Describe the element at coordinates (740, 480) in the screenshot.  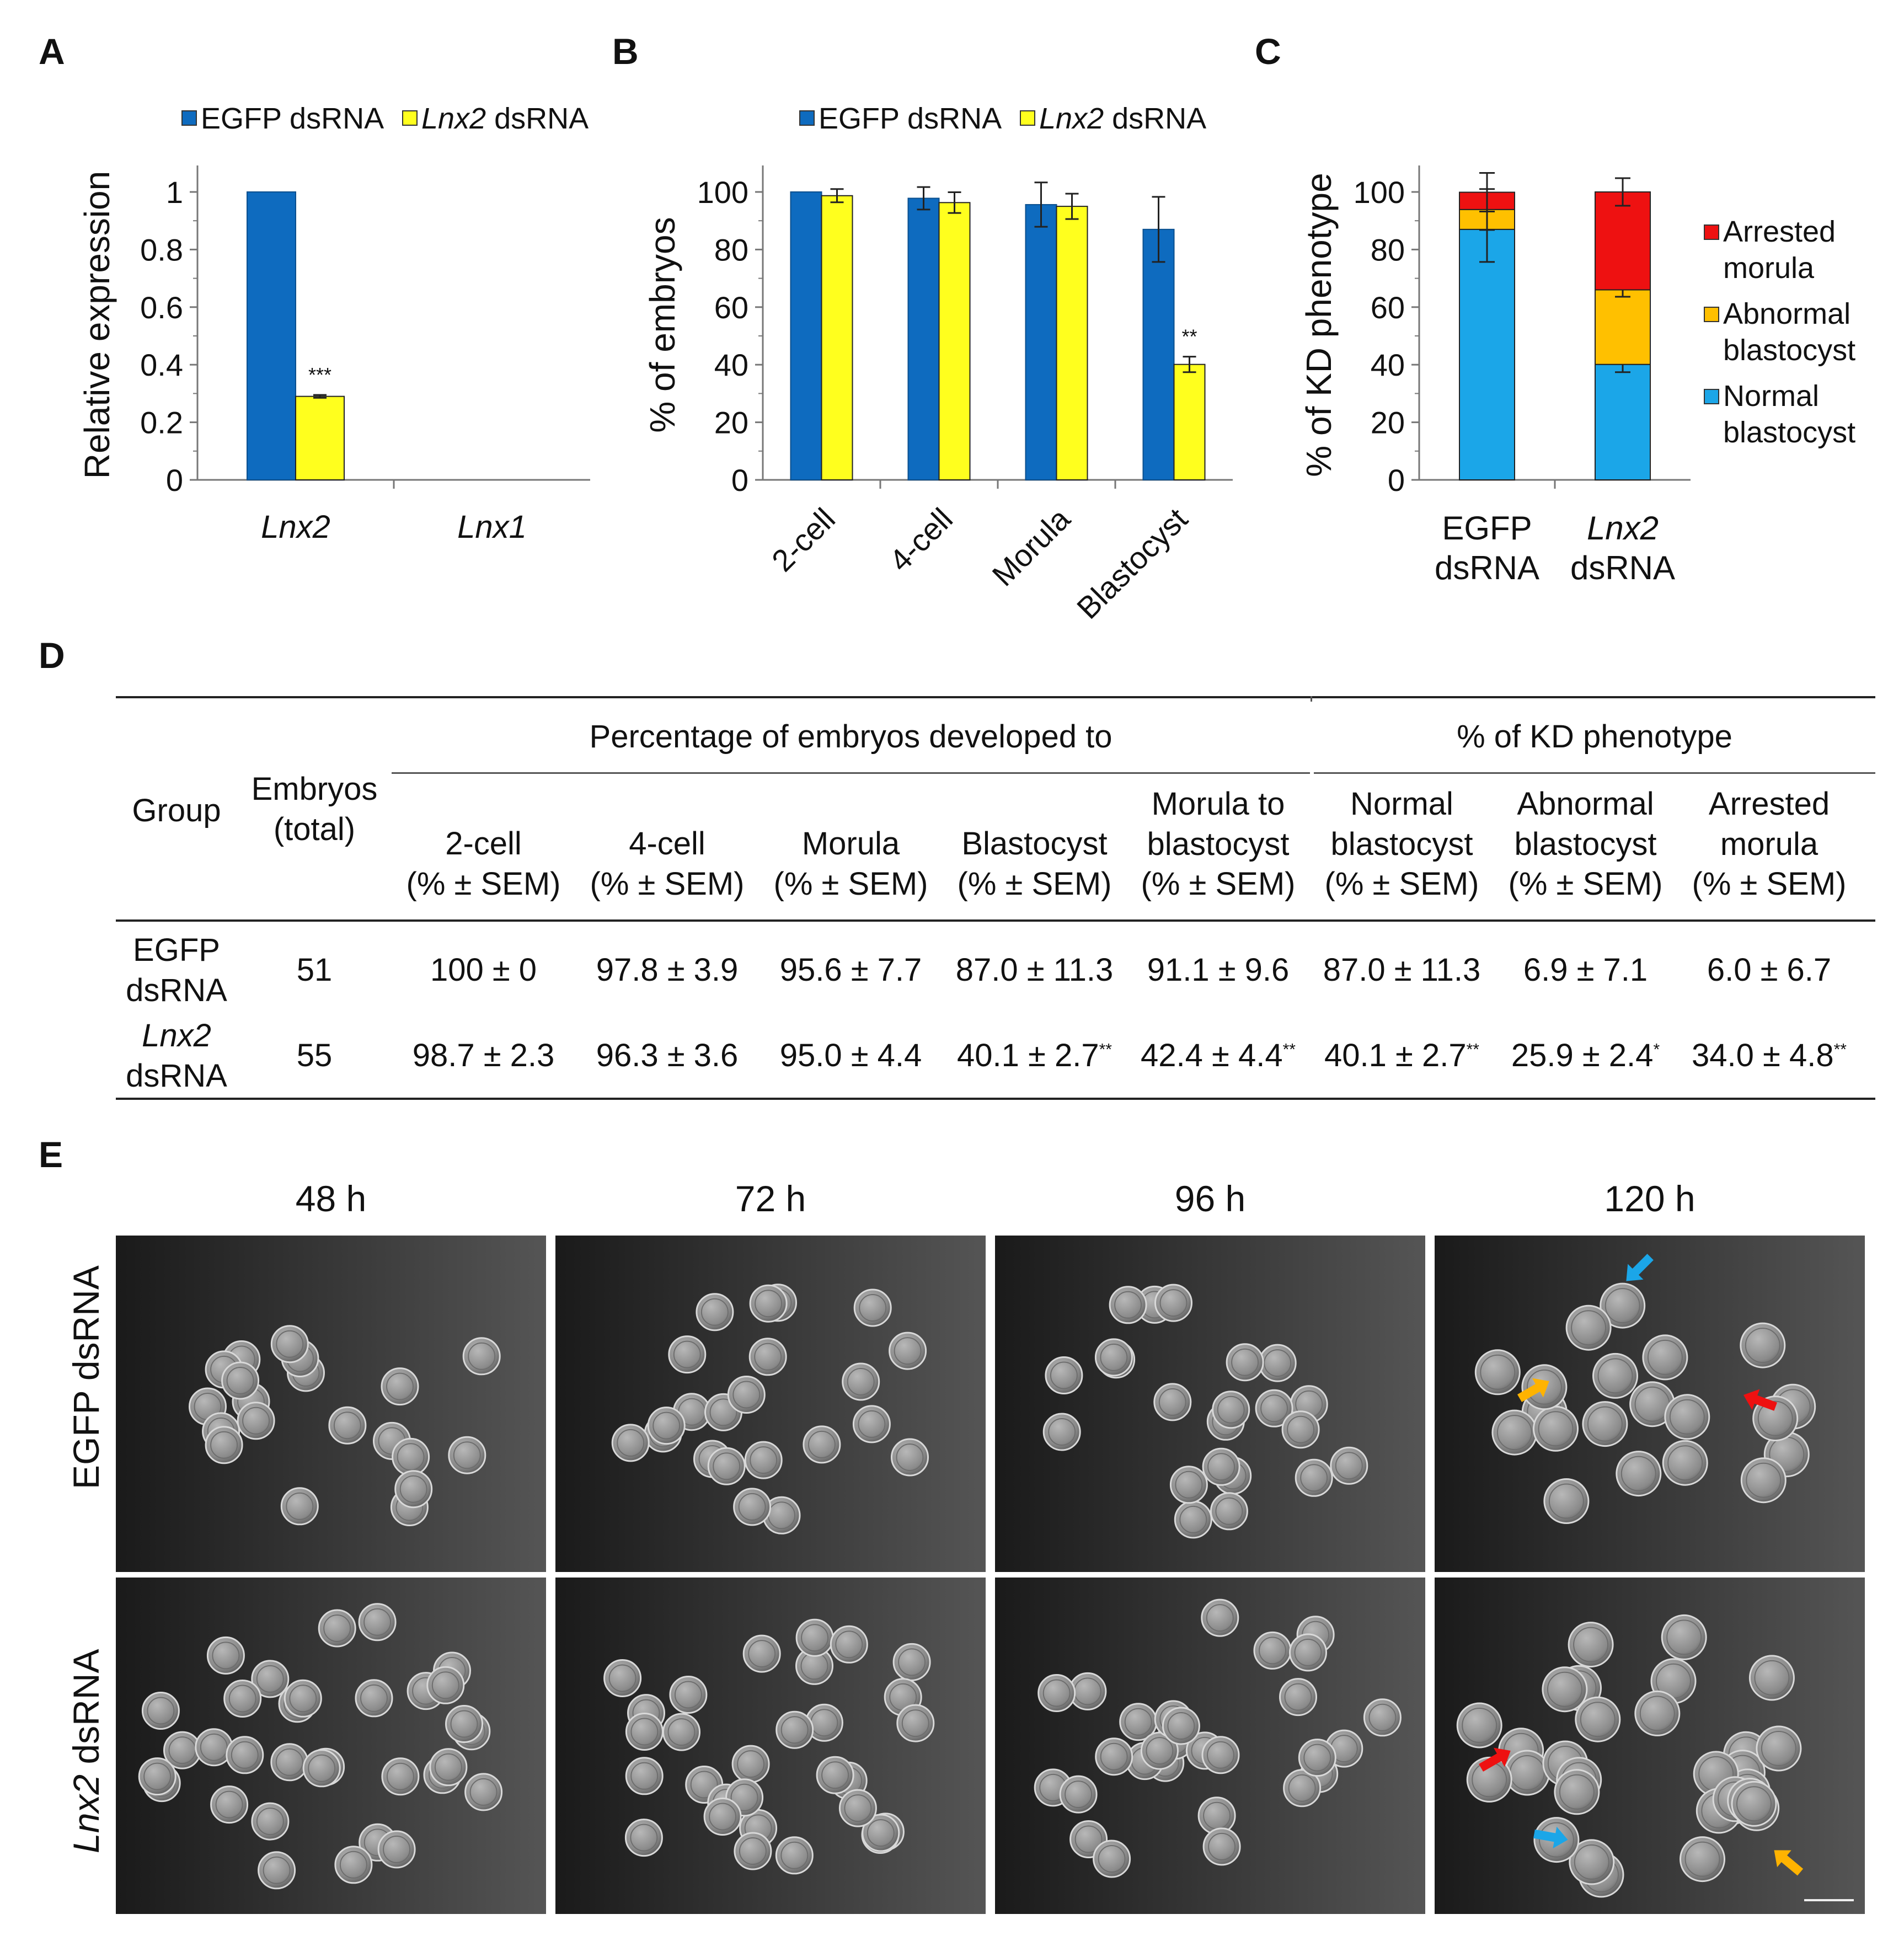
I see `y-tick-label-b: 0` at that location.